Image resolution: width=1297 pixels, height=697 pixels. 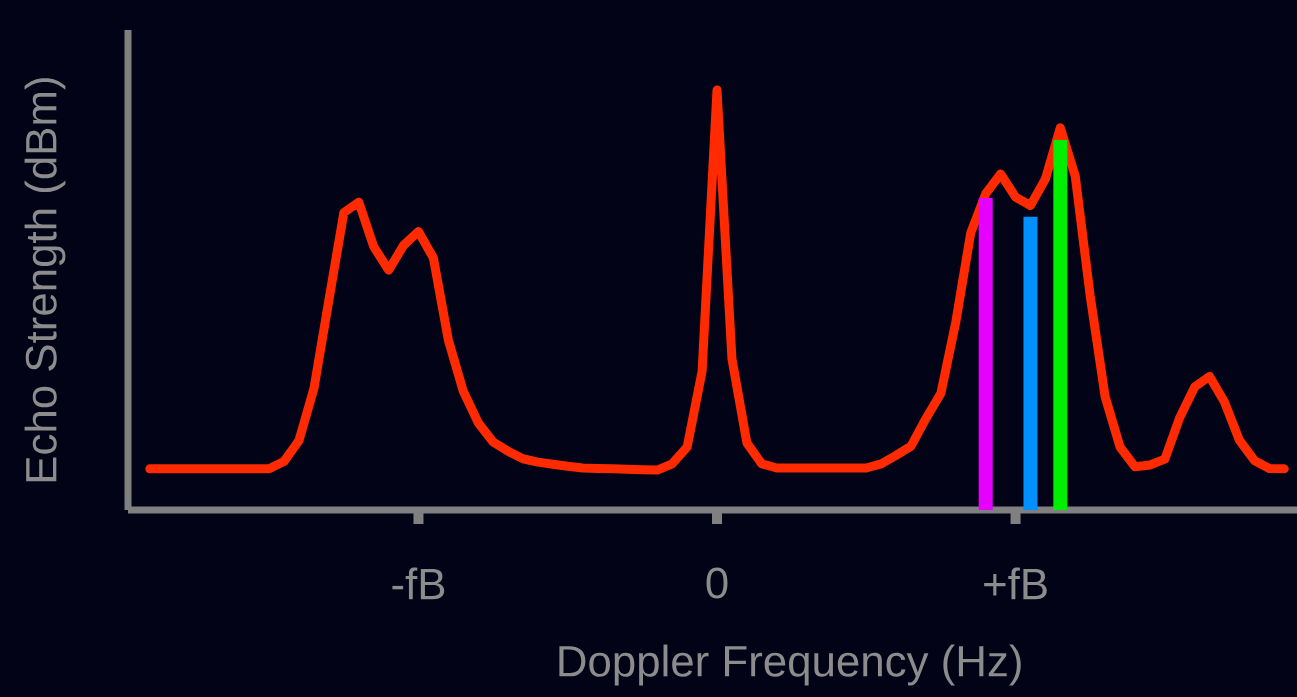 What do you see at coordinates (790, 665) in the screenshot?
I see `x-axis-title: Doppler Frequency (Hz)` at bounding box center [790, 665].